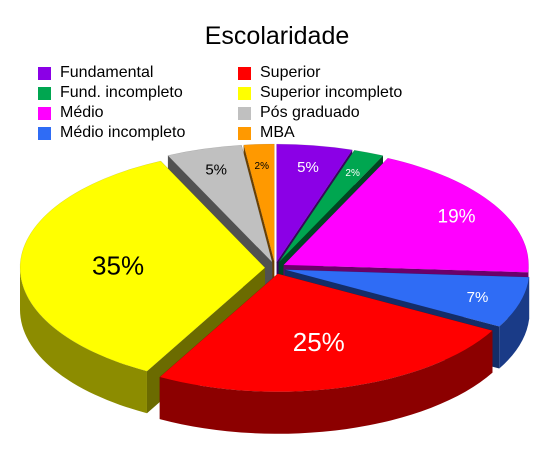 The width and height of the screenshot is (554, 463). I want to click on legend-item-mba: MBA, so click(343, 133).